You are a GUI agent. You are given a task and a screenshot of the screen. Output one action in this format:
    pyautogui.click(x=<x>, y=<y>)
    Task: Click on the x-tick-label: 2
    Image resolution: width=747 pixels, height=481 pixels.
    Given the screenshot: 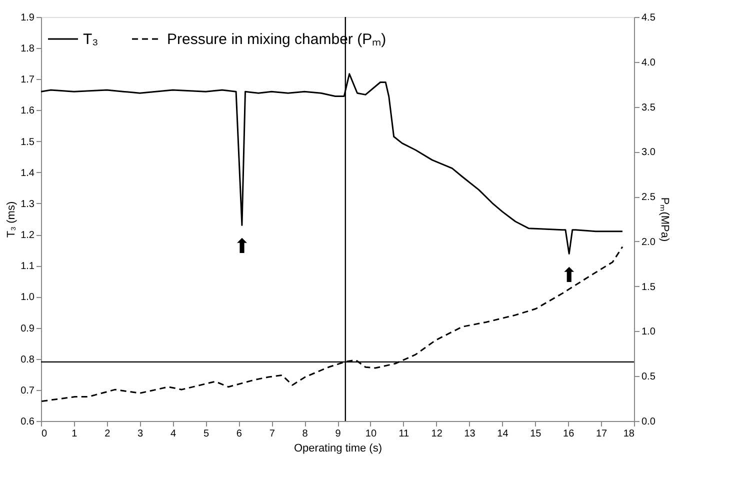 What is the action you would take?
    pyautogui.click(x=107, y=434)
    